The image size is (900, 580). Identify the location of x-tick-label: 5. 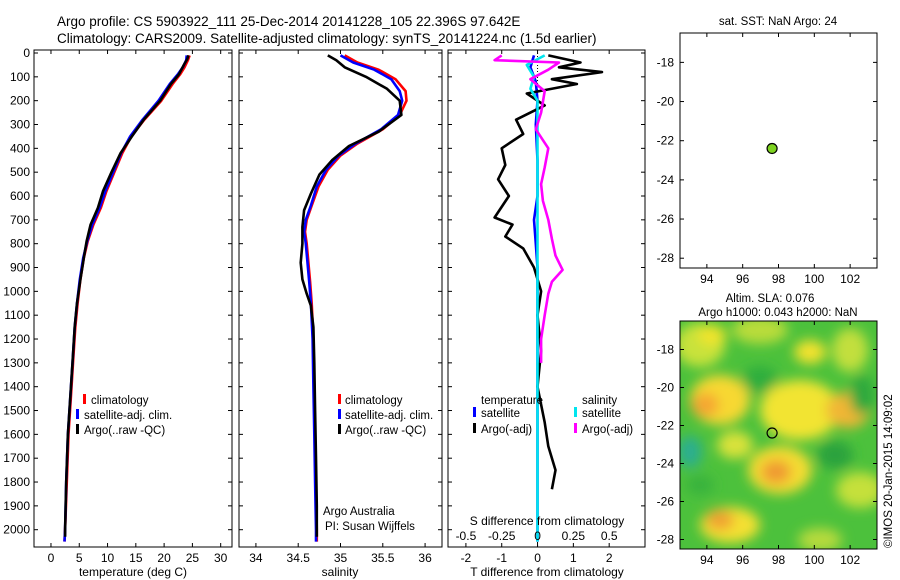
(79, 558).